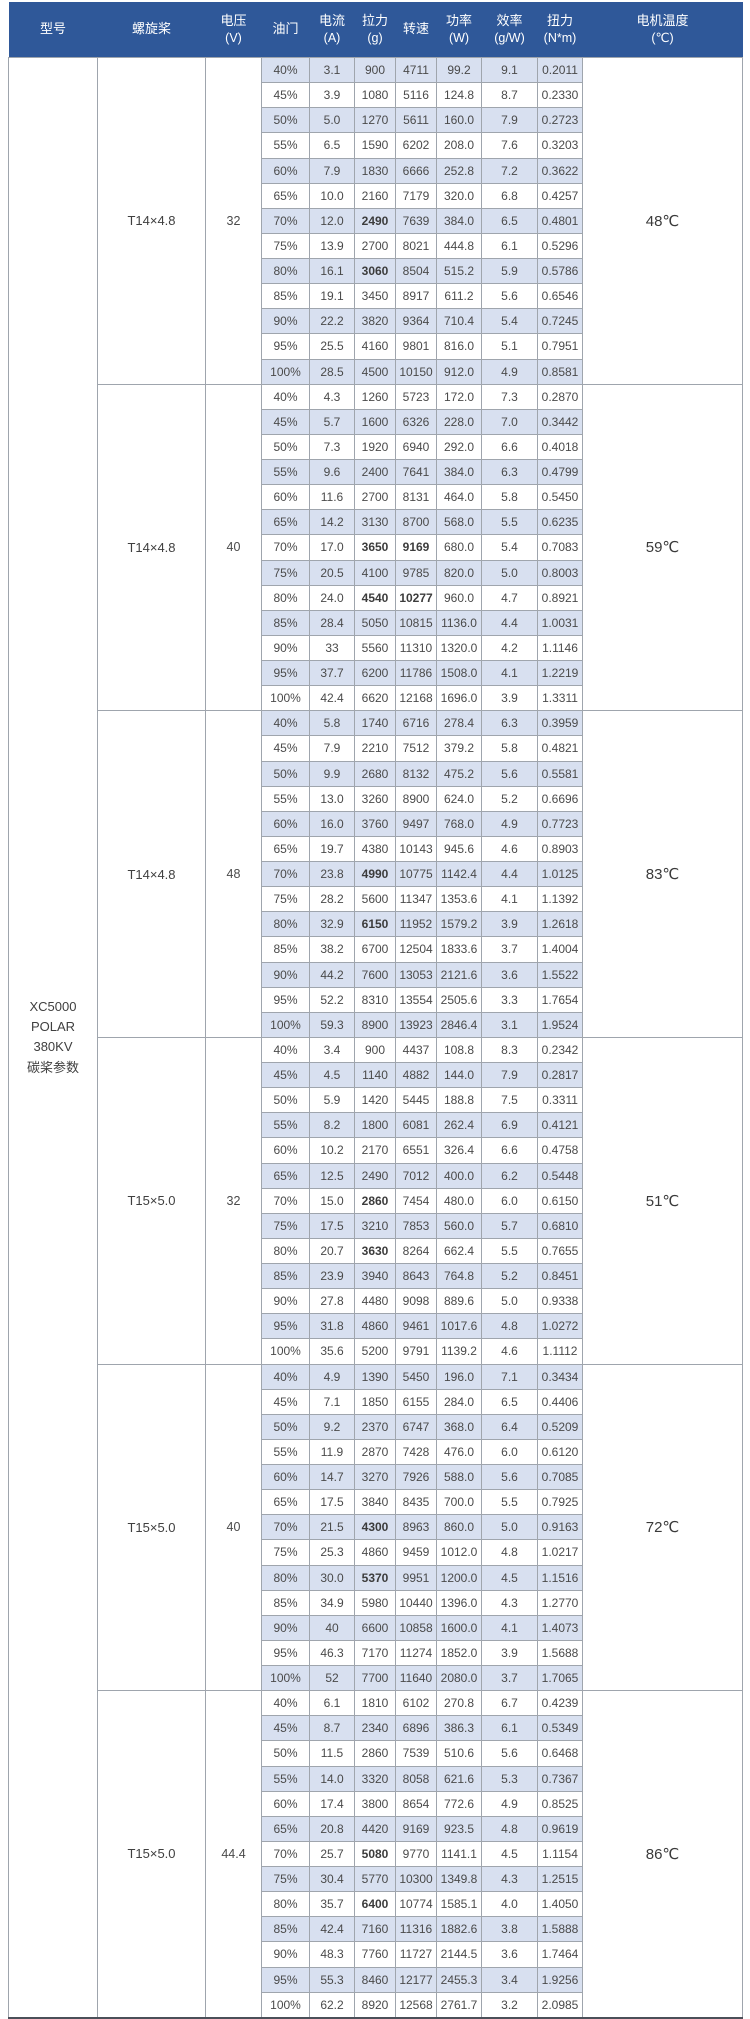 This screenshot has width=750, height=2019. I want to click on cell-current: 27.8, so click(332, 1301).